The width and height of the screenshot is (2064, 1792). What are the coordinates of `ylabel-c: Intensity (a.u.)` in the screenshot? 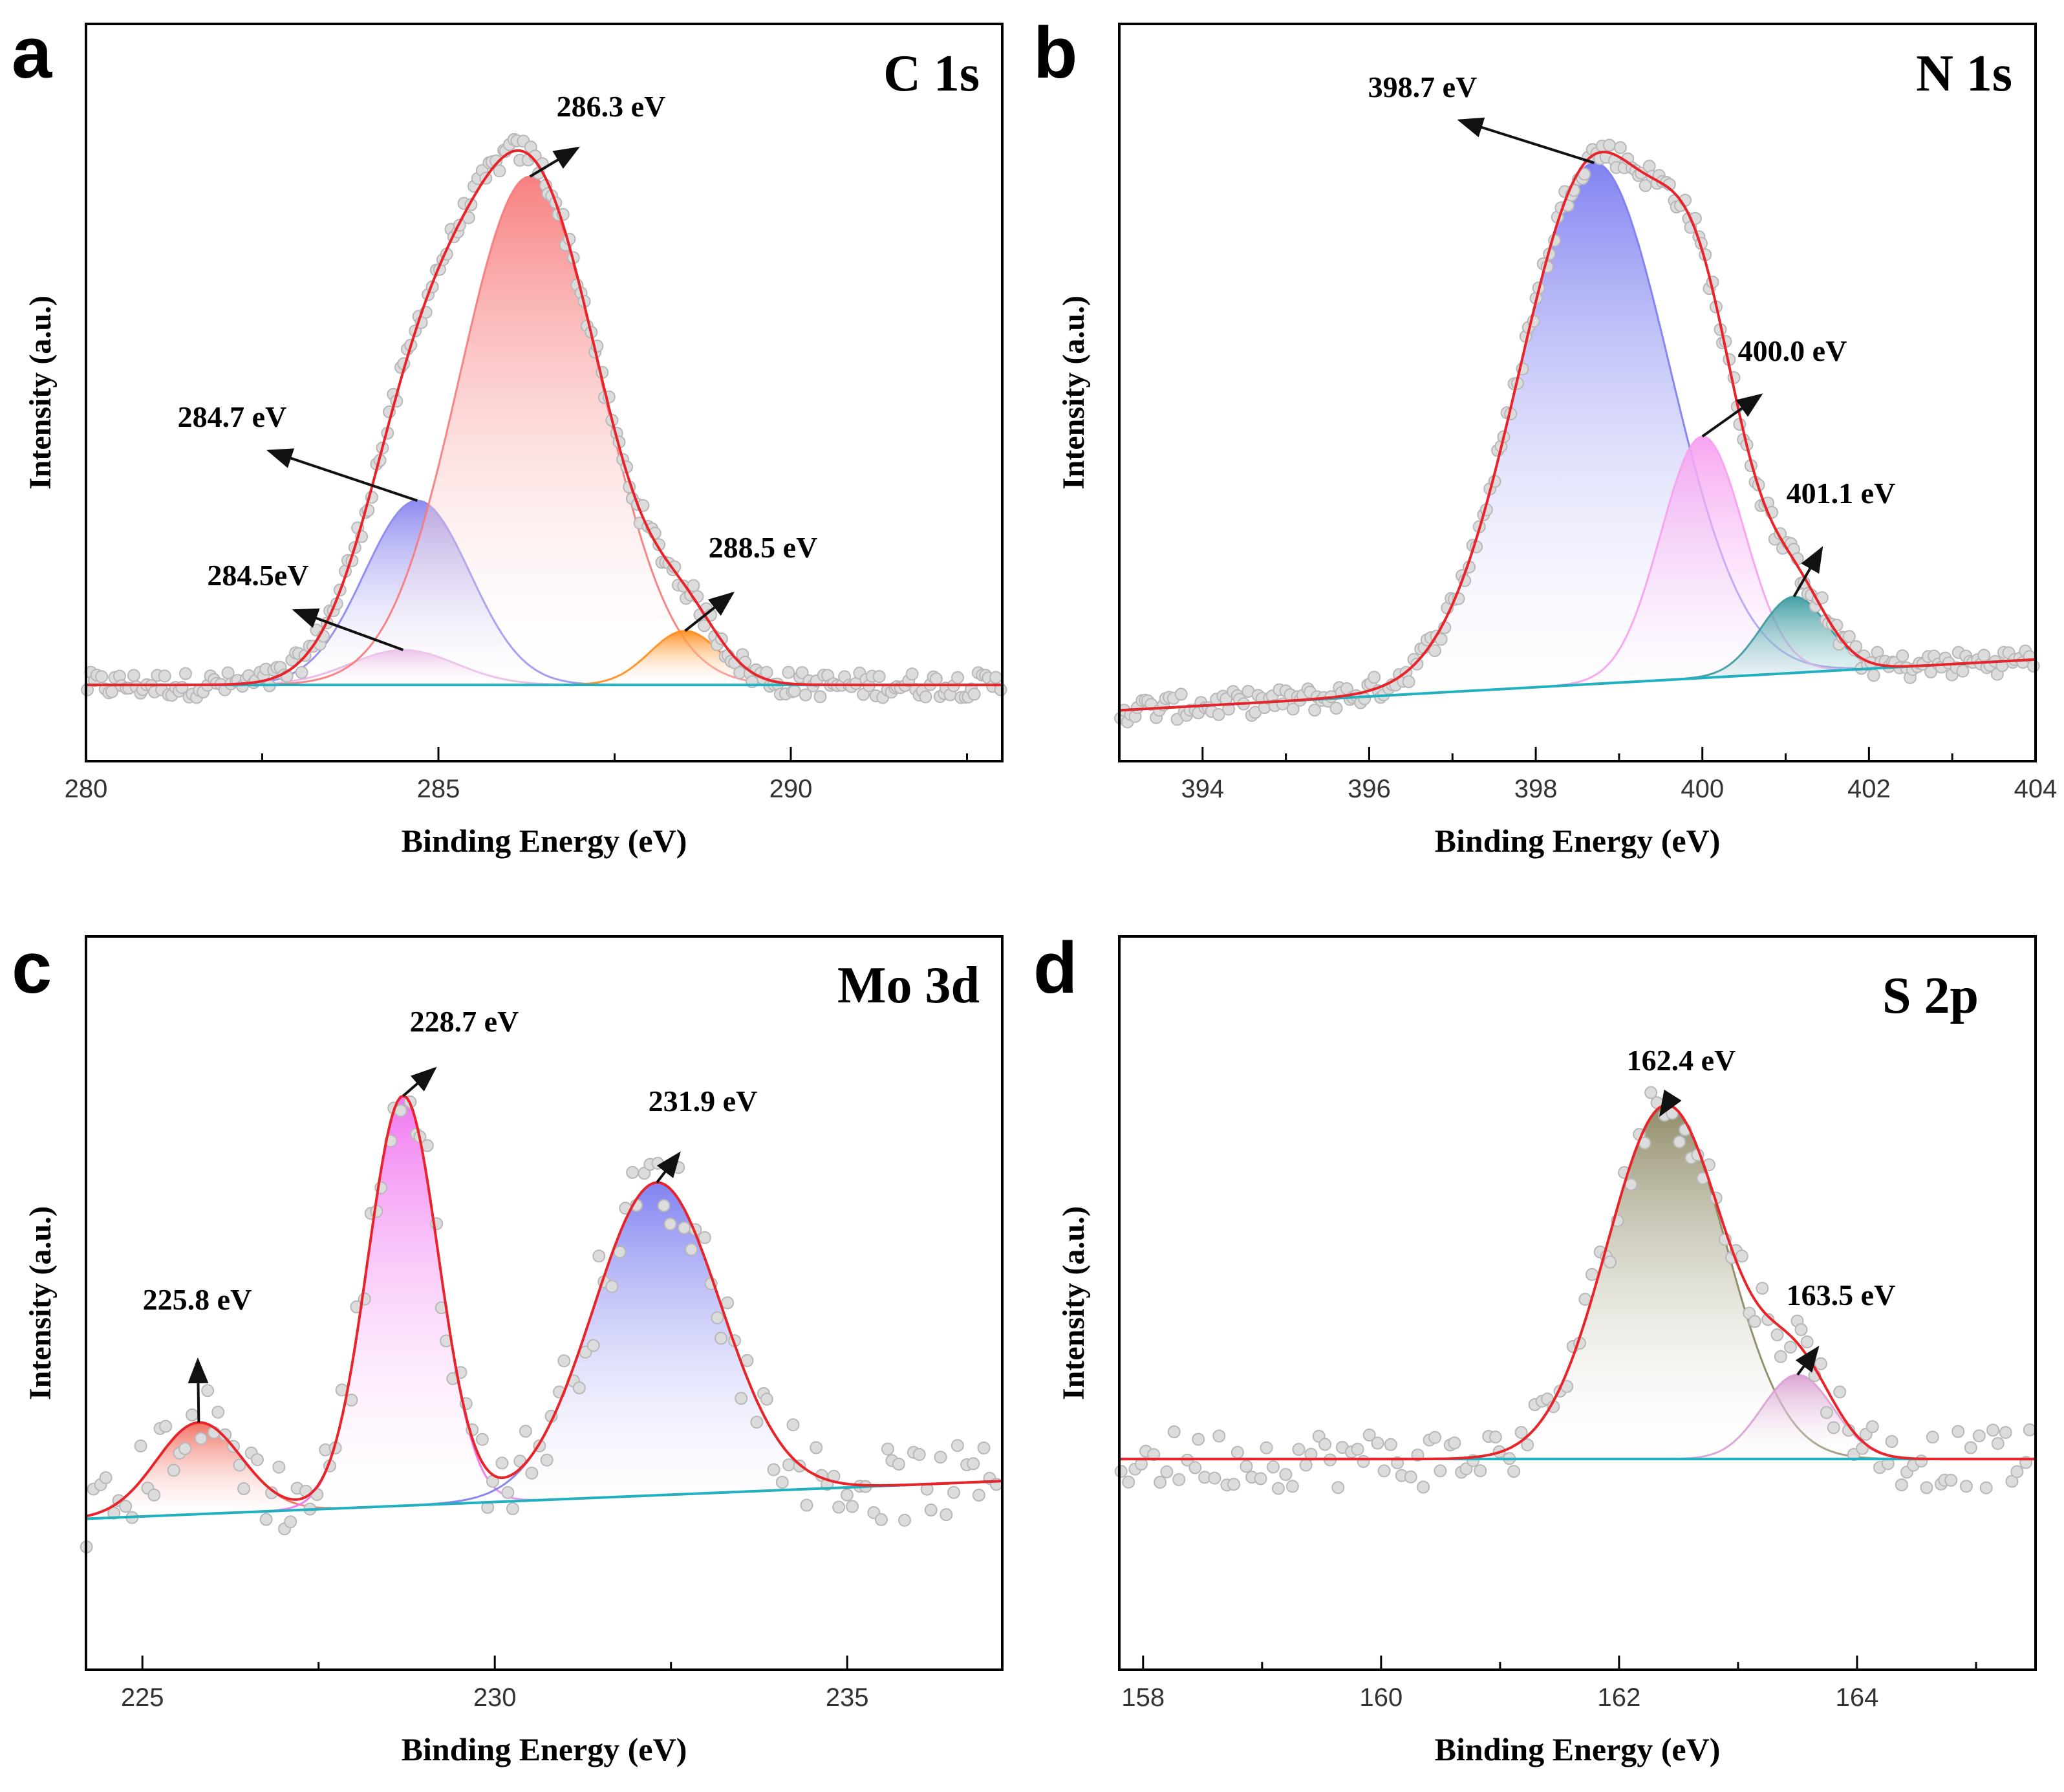 It's located at (40, 1303).